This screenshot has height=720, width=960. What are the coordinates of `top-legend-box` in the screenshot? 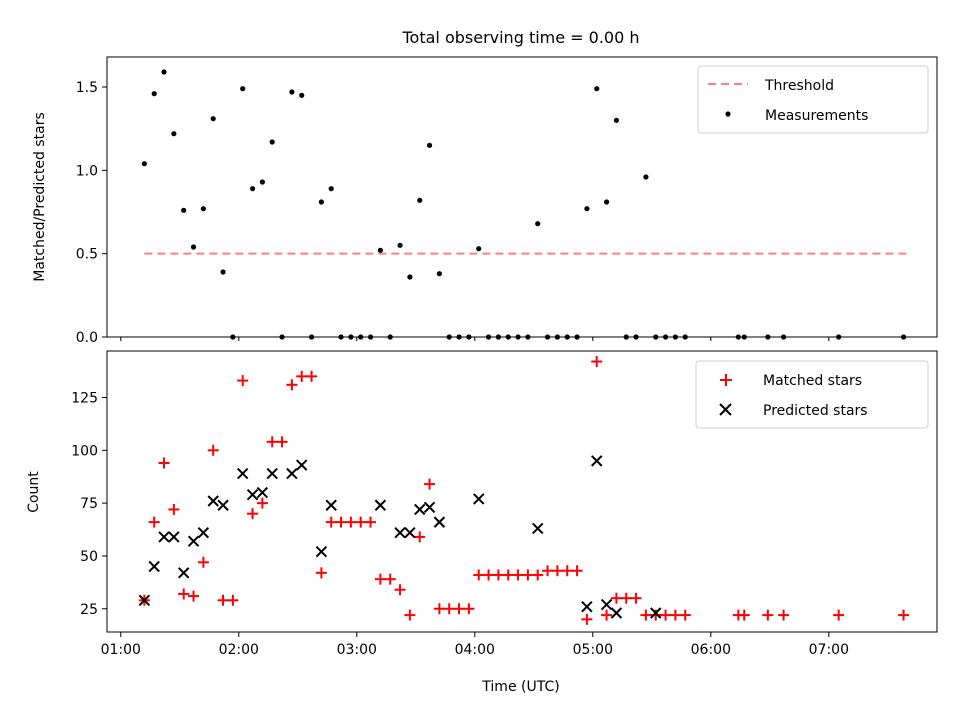 It's located at (813, 99).